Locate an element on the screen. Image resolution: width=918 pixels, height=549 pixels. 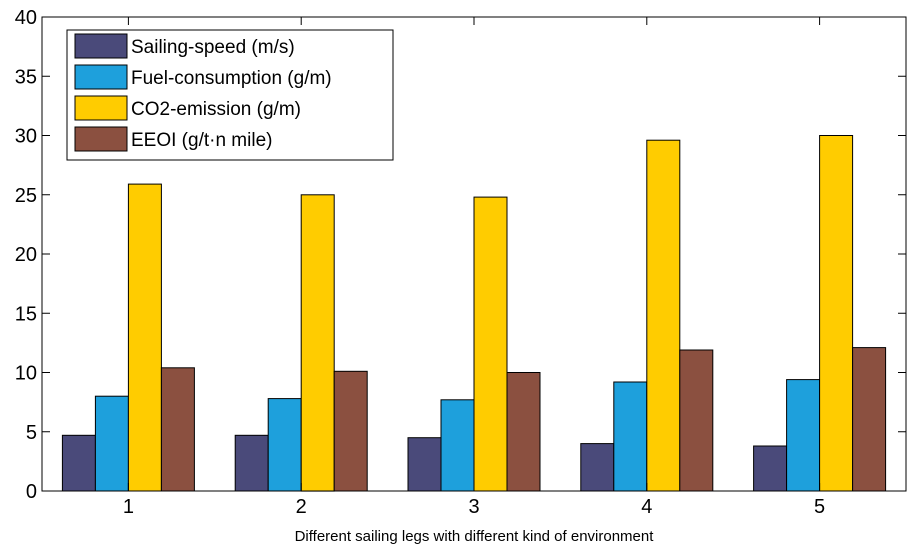
x-tick-label: 3 is located at coordinates (473, 507).